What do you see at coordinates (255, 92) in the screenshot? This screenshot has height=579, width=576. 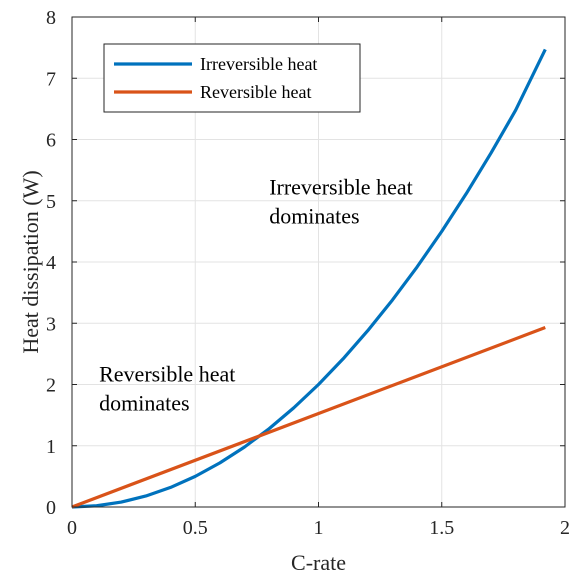 I see `legend-label: Reversible heat` at bounding box center [255, 92].